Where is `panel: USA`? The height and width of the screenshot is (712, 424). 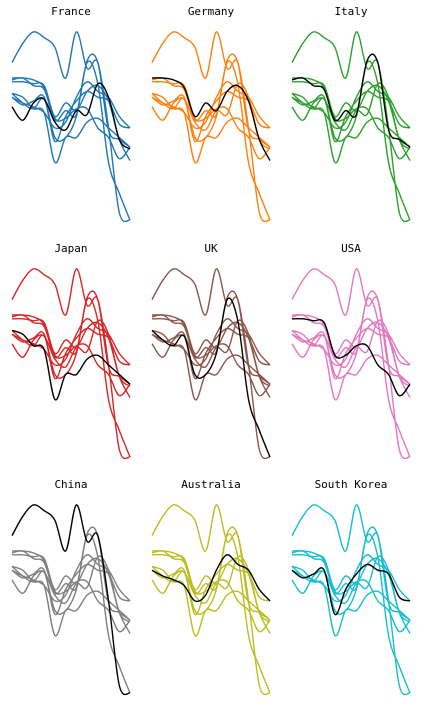
panel: USA is located at coordinates (351, 351).